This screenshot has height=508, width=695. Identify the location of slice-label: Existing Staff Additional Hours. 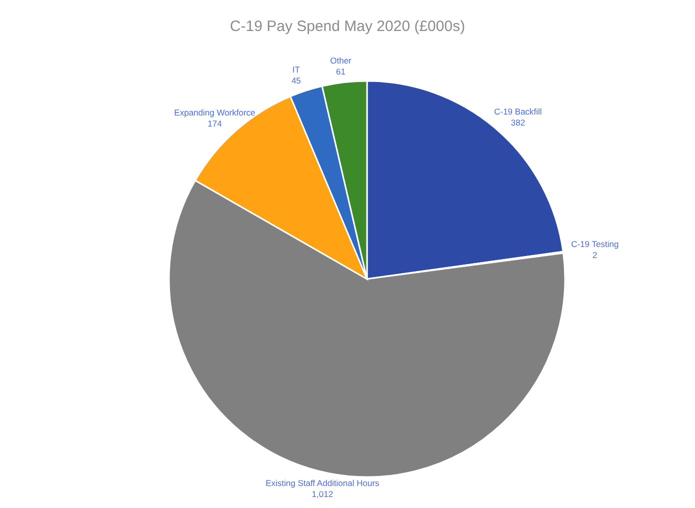
(323, 483).